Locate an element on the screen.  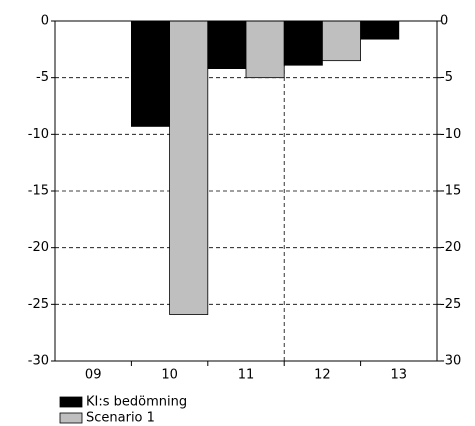
y-tick-label: -10 is located at coordinates (38, 134).